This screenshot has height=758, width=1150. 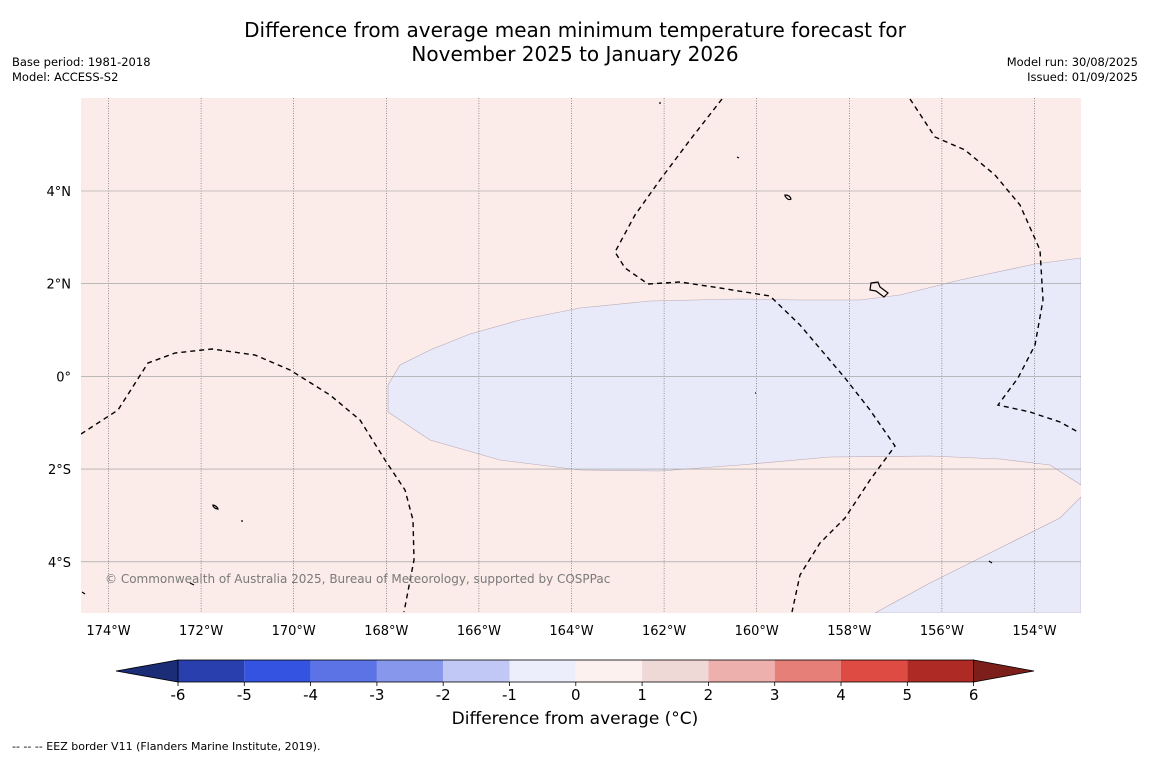 What do you see at coordinates (977, 554) in the screenshot?
I see `cool-anomaly-region-southeast` at bounding box center [977, 554].